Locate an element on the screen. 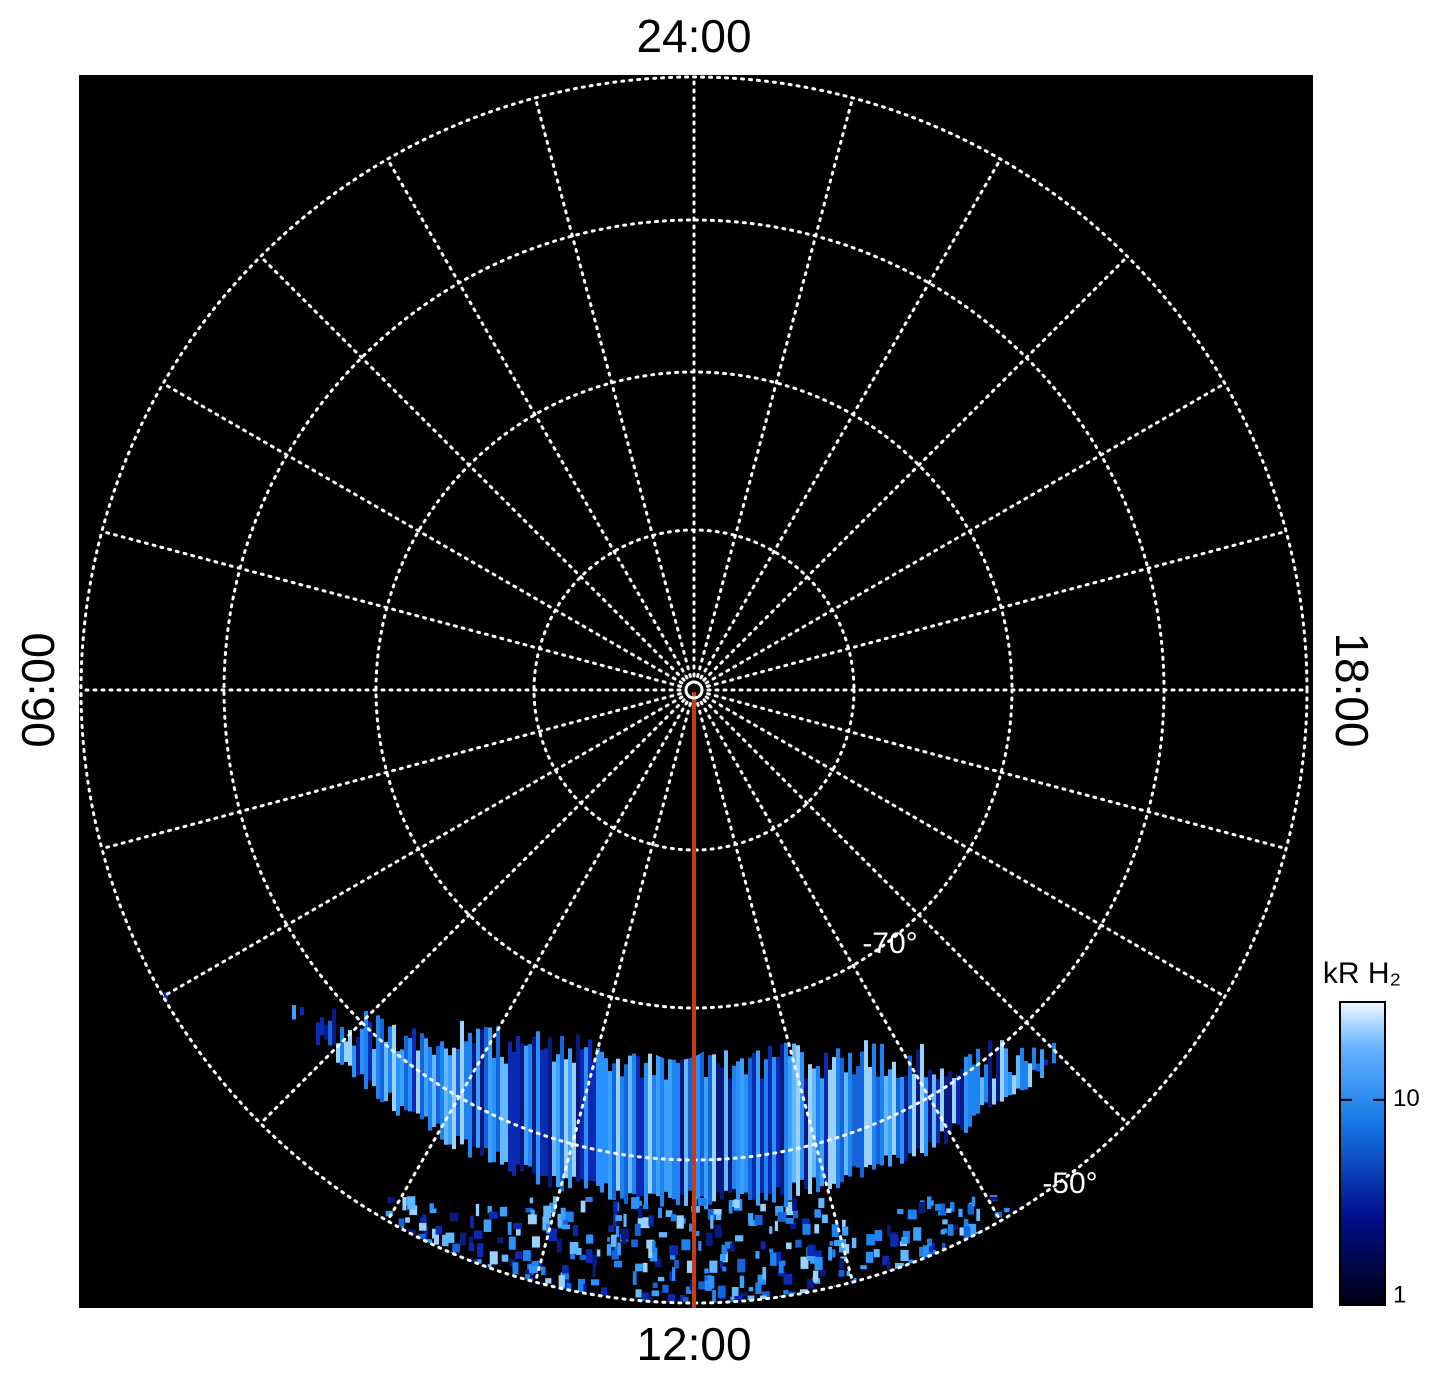 The width and height of the screenshot is (1447, 1384). aurora-gap is located at coordinates (677, 1015).